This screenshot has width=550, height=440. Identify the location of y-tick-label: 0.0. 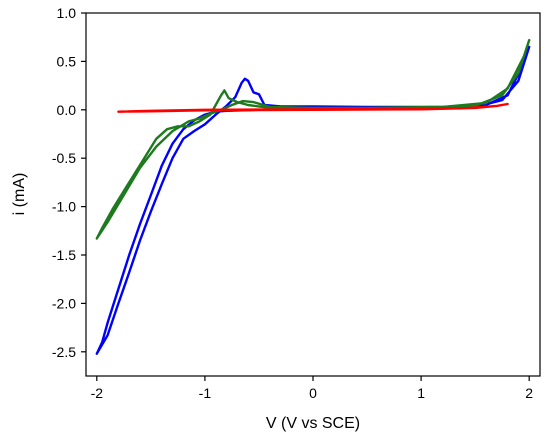
(67, 110).